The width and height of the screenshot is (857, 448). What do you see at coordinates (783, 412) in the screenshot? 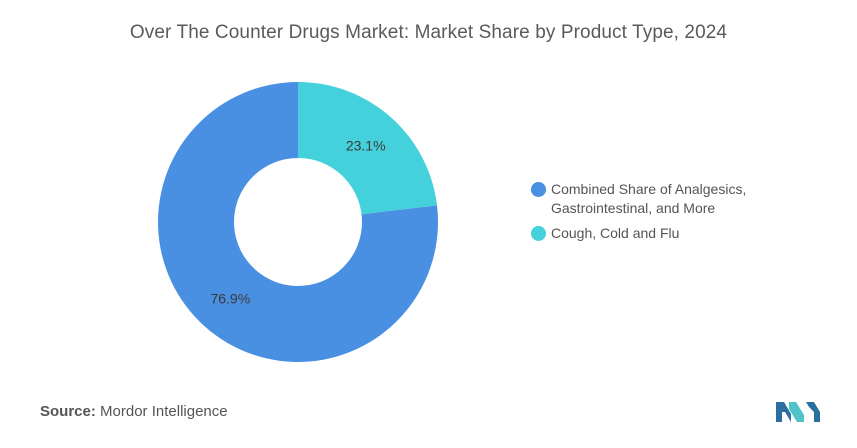
I see `logo-shape-left` at bounding box center [783, 412].